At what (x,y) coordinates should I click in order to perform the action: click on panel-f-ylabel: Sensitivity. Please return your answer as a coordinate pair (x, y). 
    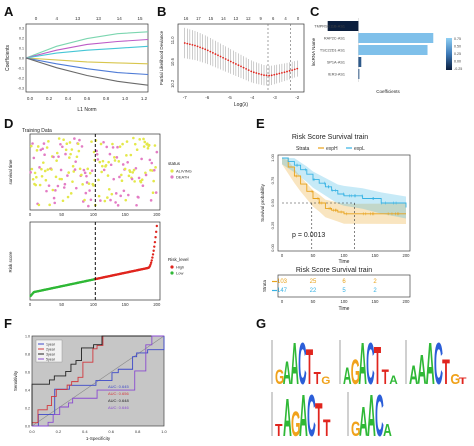
    Looking at the image, I should click on (15, 380).